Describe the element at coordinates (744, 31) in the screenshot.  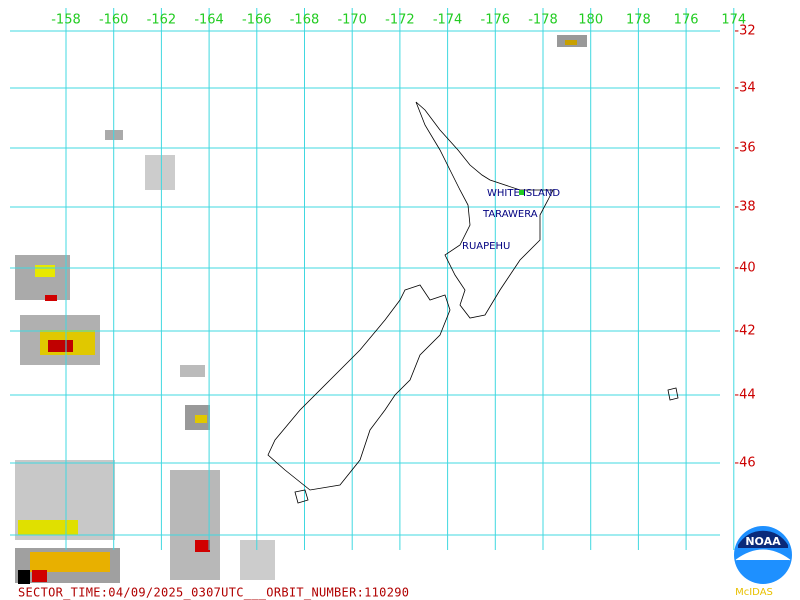
I see `latitude-label: -32` at that location.